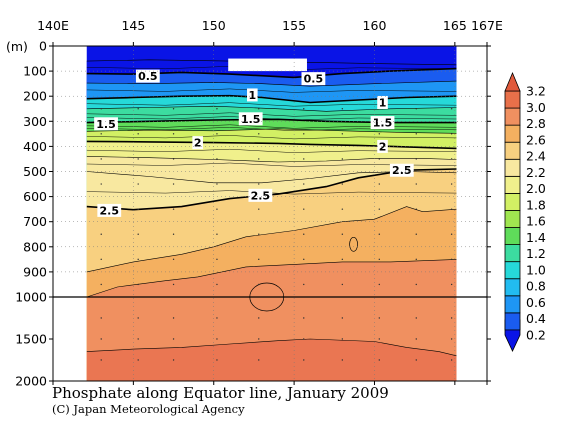 This screenshot has width=570, height=423. I want to click on y-tick-label: 700, so click(35, 221).